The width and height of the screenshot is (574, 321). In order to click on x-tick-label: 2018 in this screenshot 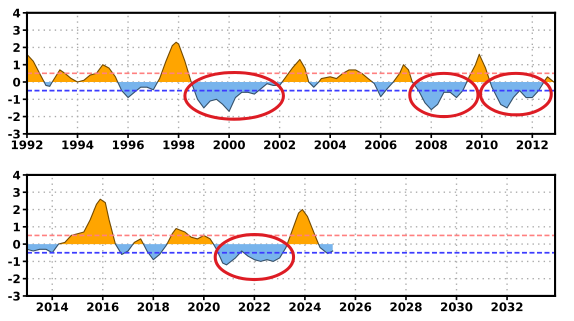, I will do `click(154, 307)`.